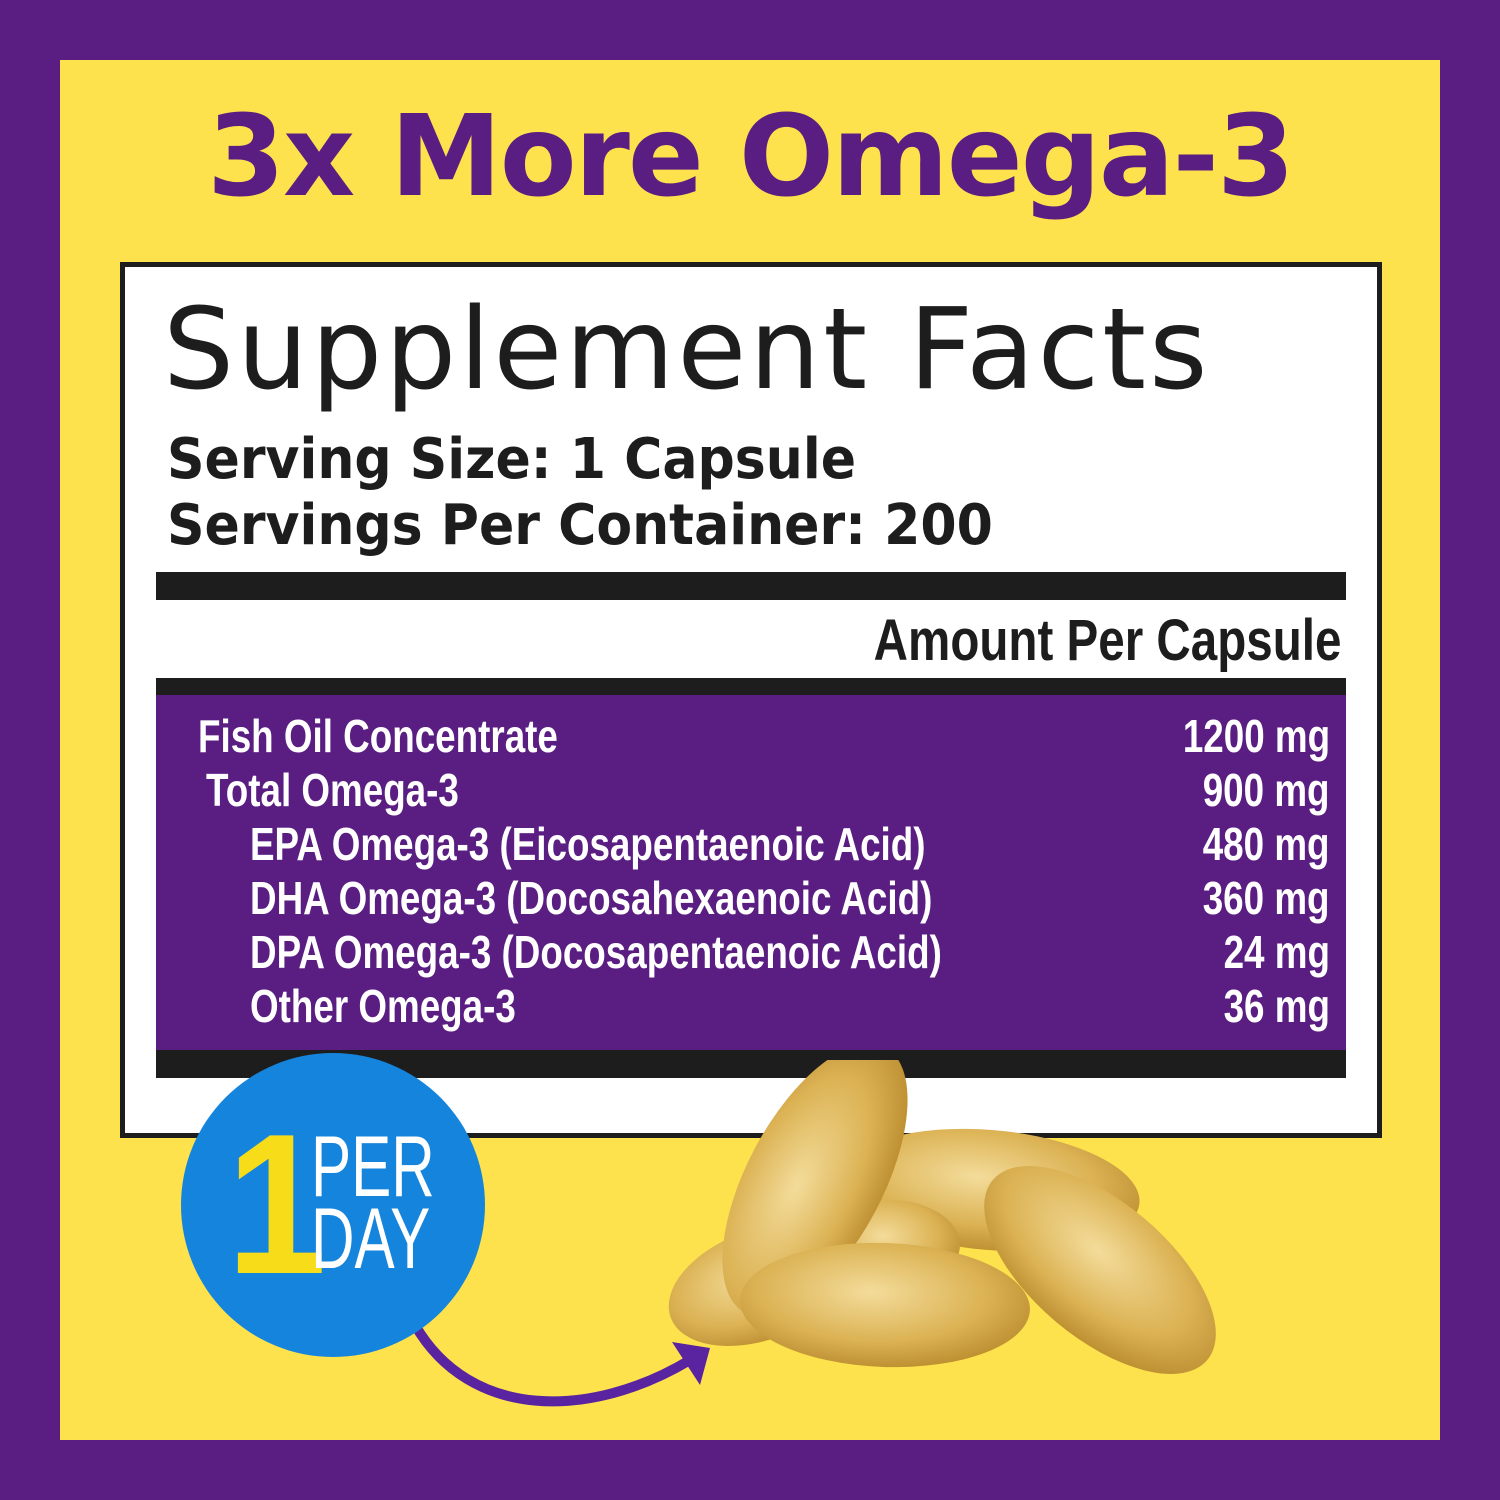 Image resolution: width=1500 pixels, height=1500 pixels. I want to click on nutrient-name: DHA Omega-3 (Docosahexaenoic Acid), so click(591, 898).